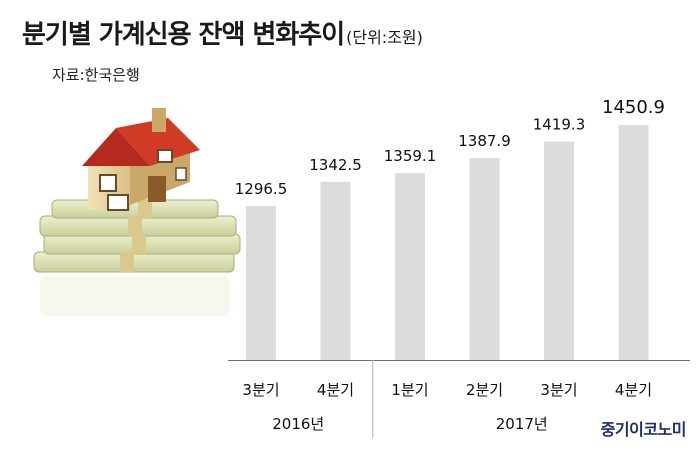 This screenshot has width=700, height=450. What do you see at coordinates (410, 156) in the screenshot?
I see `bar-value-label: 1359.1` at bounding box center [410, 156].